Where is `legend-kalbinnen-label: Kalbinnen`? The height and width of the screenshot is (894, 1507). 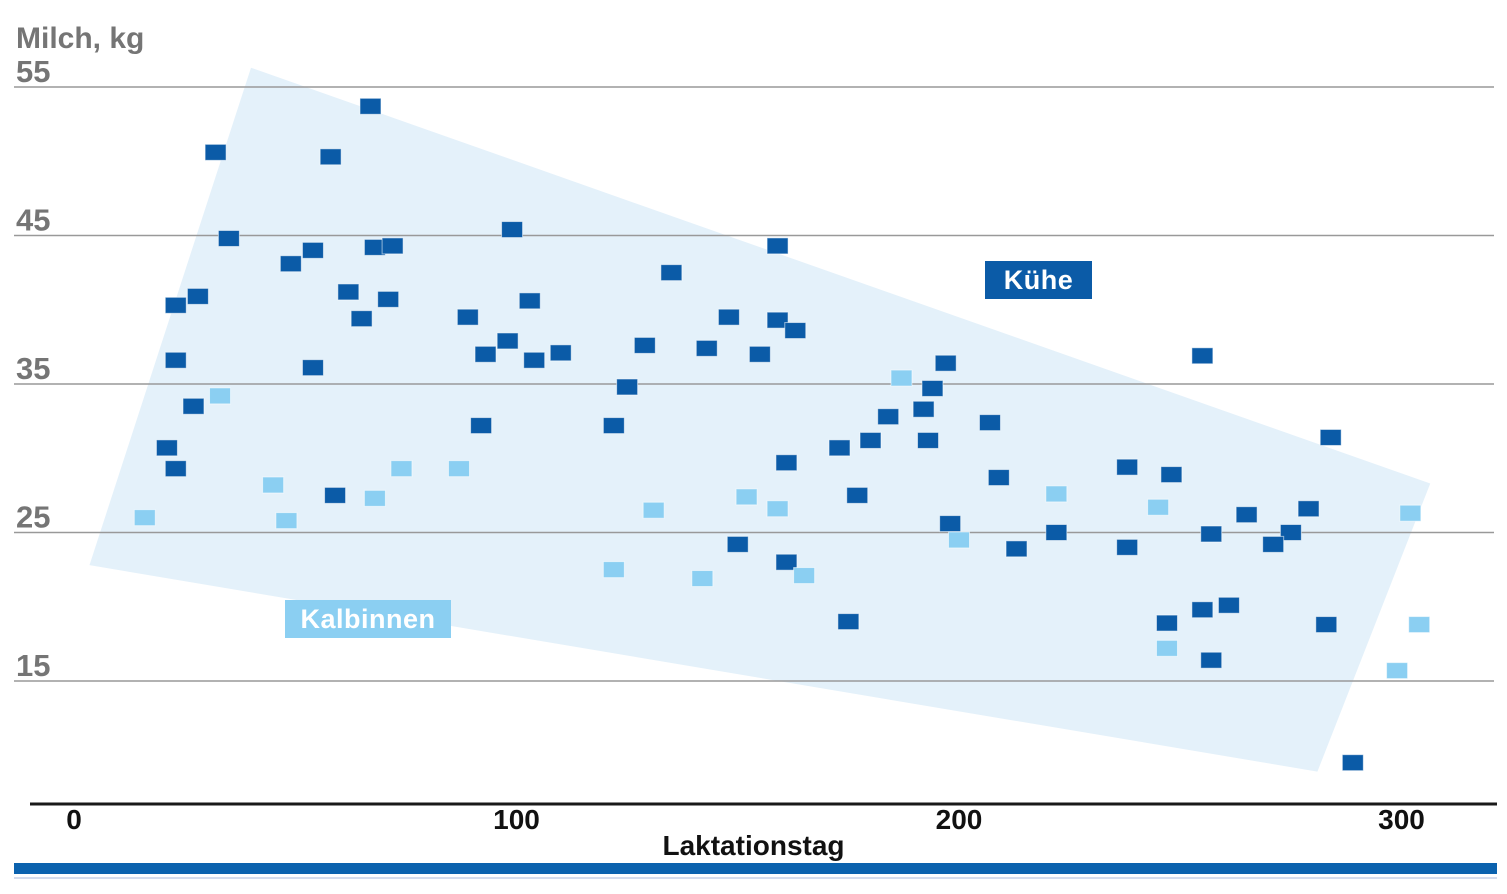
legend-kalbinnen-label: Kalbinnen is located at coordinates (368, 618).